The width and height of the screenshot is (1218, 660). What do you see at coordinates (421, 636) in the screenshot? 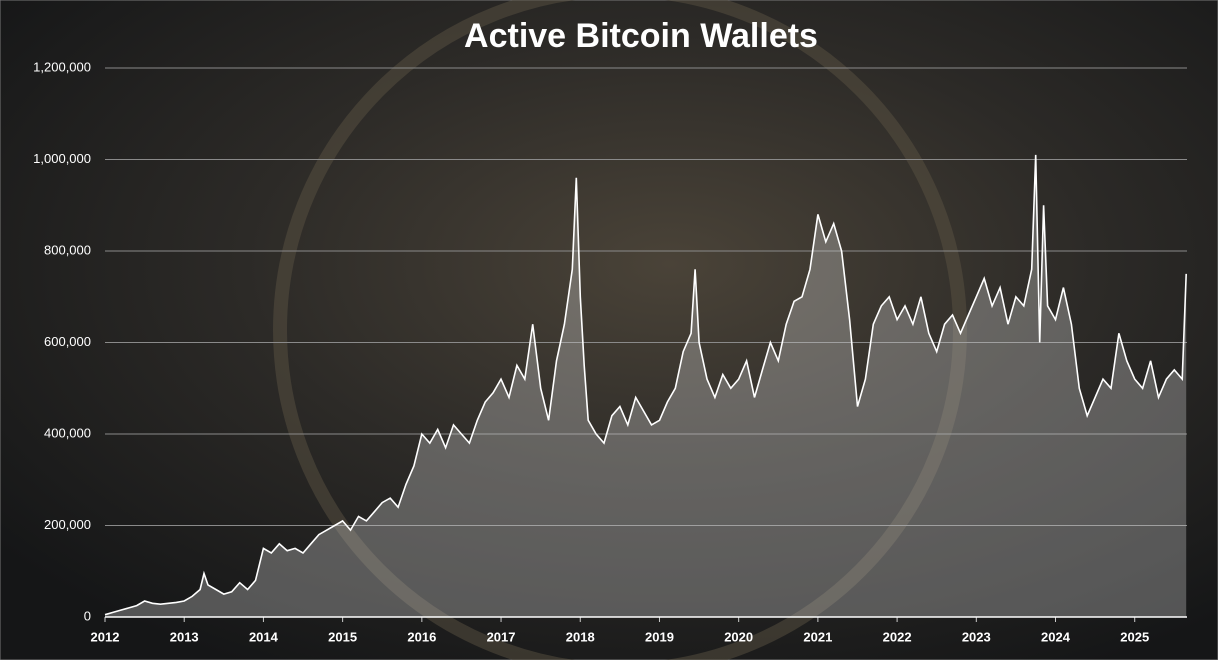
I see `x-tick-label: 2016` at bounding box center [421, 636].